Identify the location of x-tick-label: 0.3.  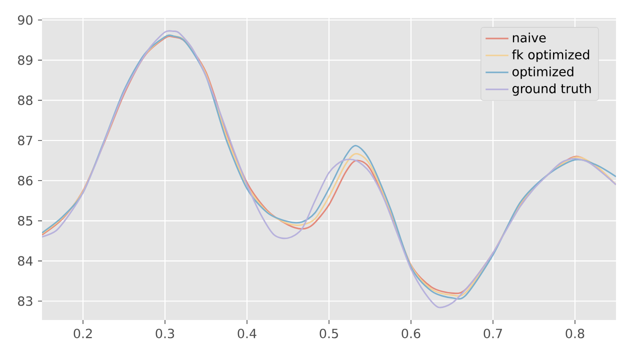
(165, 333).